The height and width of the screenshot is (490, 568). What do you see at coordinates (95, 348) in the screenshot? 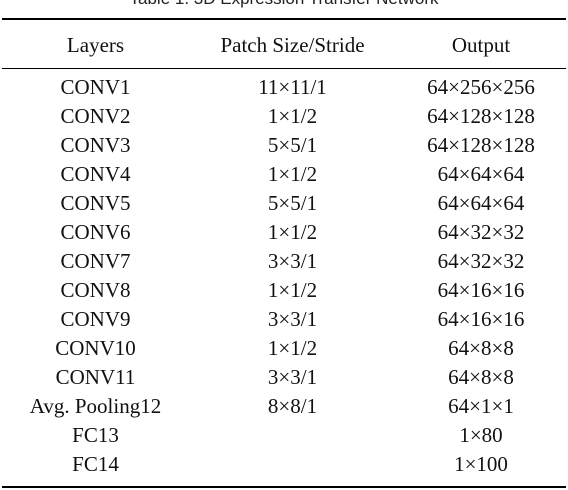
I see `layer-cell: CONV10` at bounding box center [95, 348].